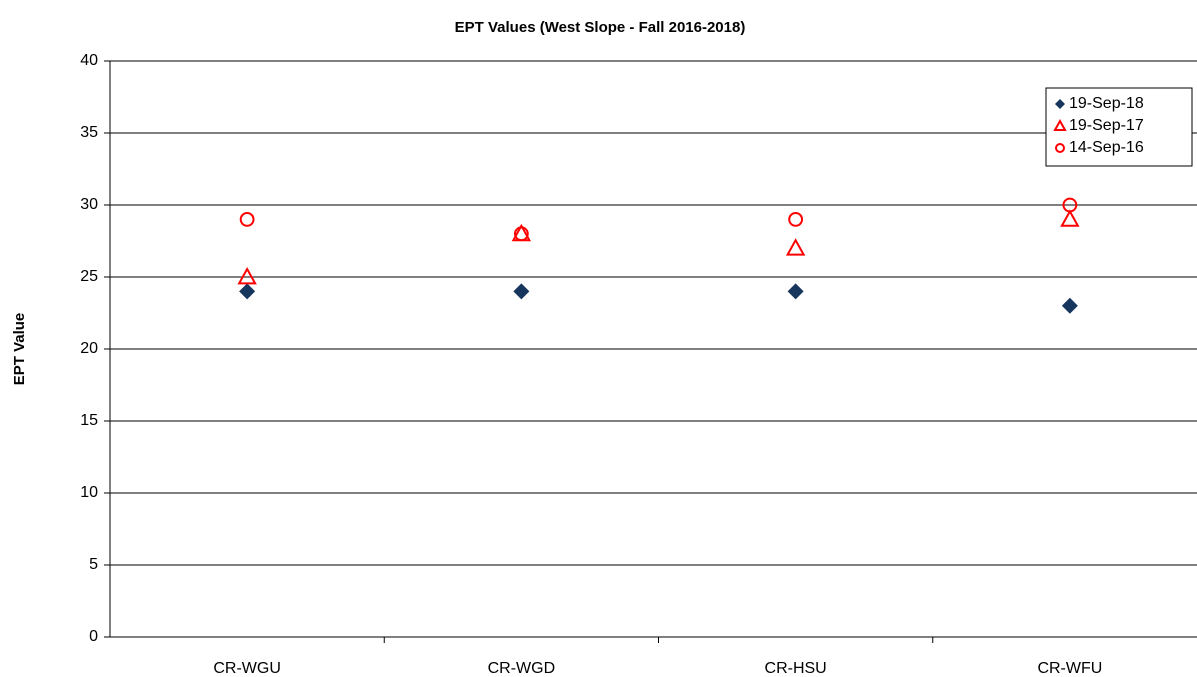 This screenshot has height=677, width=1197. Describe the element at coordinates (796, 668) in the screenshot. I see `x-tick-label: CR-HSU` at that location.